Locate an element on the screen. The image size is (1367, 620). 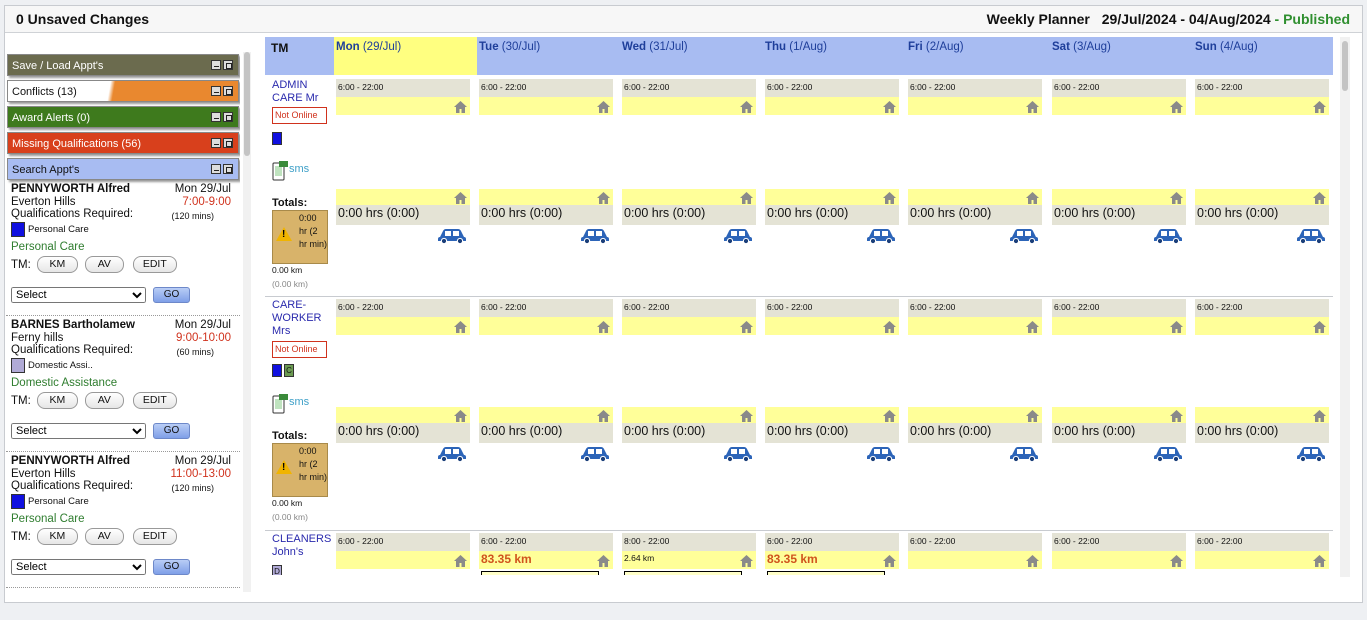
save-load-panel: Save / Load Appt's is located at coordinates (123, 65).